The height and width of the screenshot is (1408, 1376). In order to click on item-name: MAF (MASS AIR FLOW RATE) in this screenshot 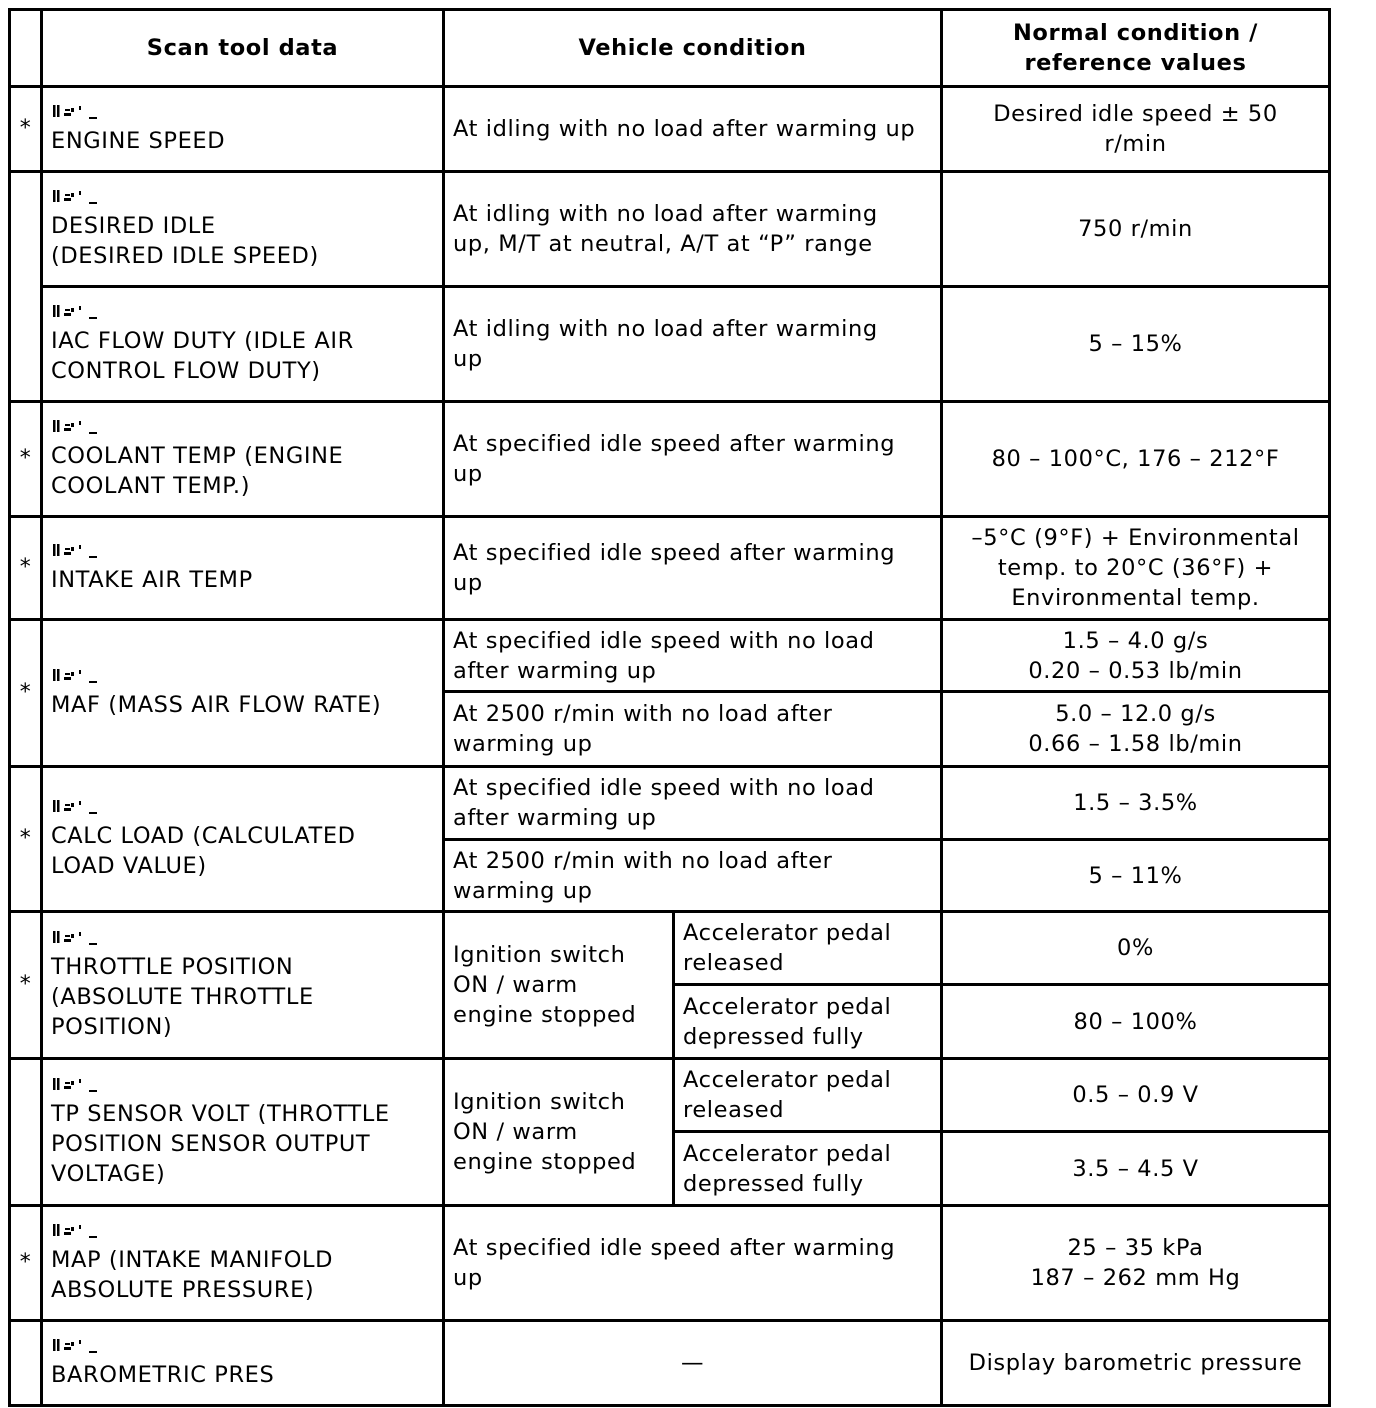, I will do `click(216, 705)`.